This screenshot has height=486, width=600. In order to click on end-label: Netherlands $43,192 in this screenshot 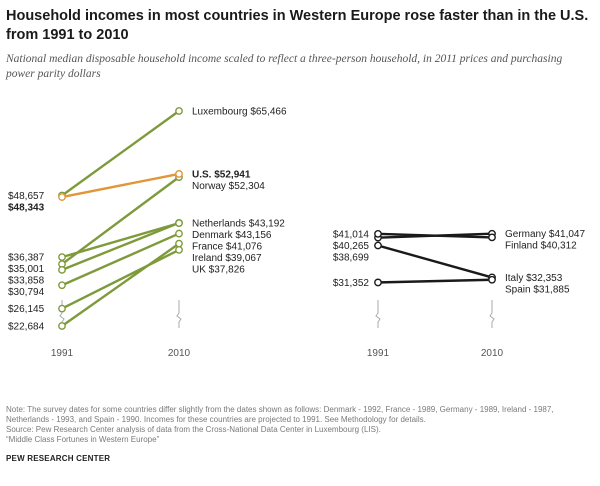, I will do `click(238, 223)`.